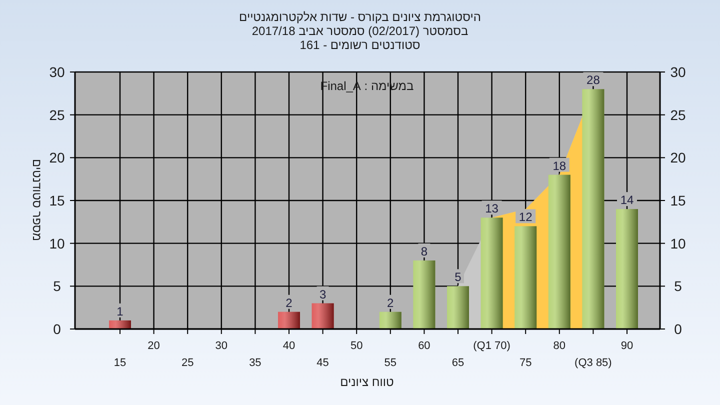 This screenshot has width=720, height=405. Describe the element at coordinates (360, 31) in the screenshot. I see `chart-subtitle: בסמסטר (02/2017) סמסטר אביב 2017/18` at that location.